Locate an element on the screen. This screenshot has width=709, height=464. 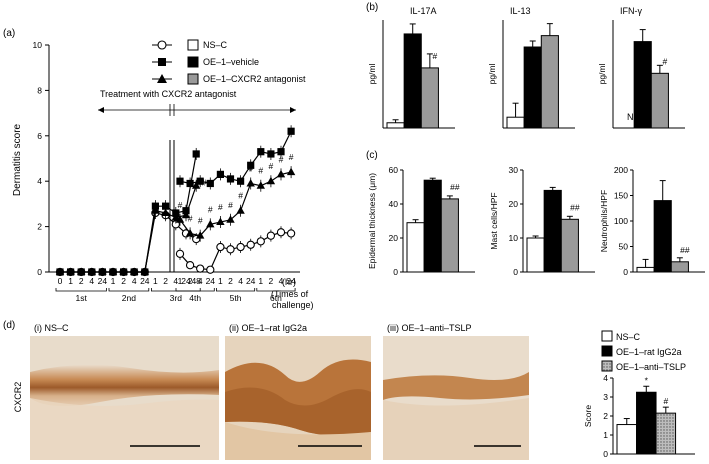
ytick-label: 2 is located at coordinates (605, 416).